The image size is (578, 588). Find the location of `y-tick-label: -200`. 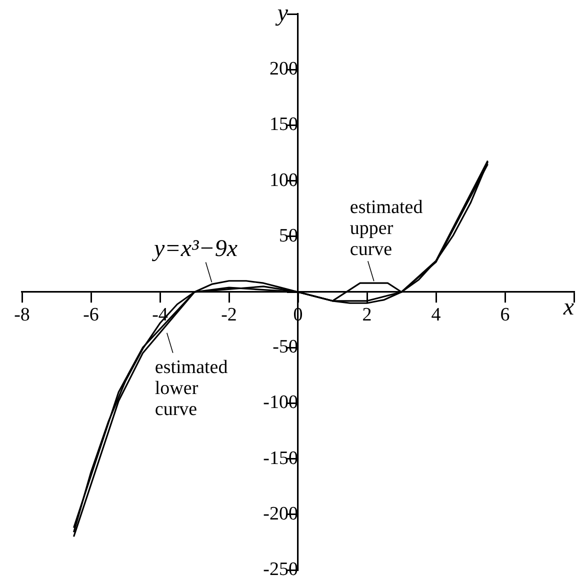

y-tick-label: -200 is located at coordinates (280, 513).